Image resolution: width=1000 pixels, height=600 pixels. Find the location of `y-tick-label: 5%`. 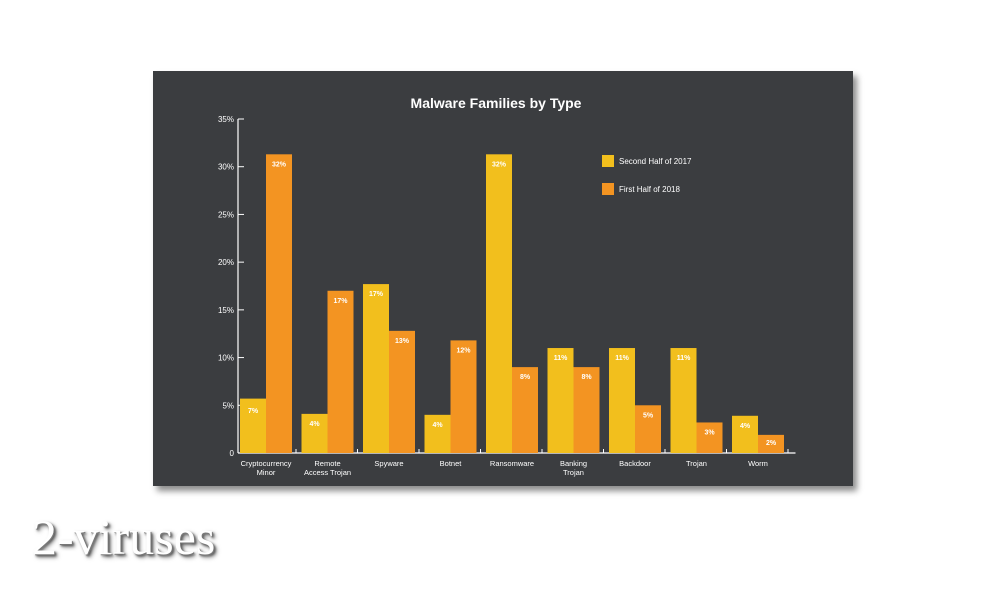

y-tick-label: 5% is located at coordinates (228, 405).